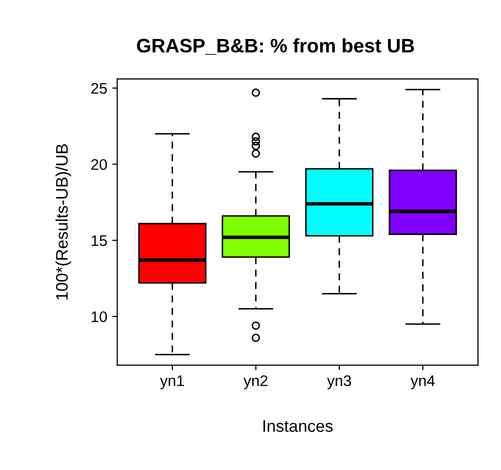  I want to click on y-tick-label: 15, so click(99, 240).